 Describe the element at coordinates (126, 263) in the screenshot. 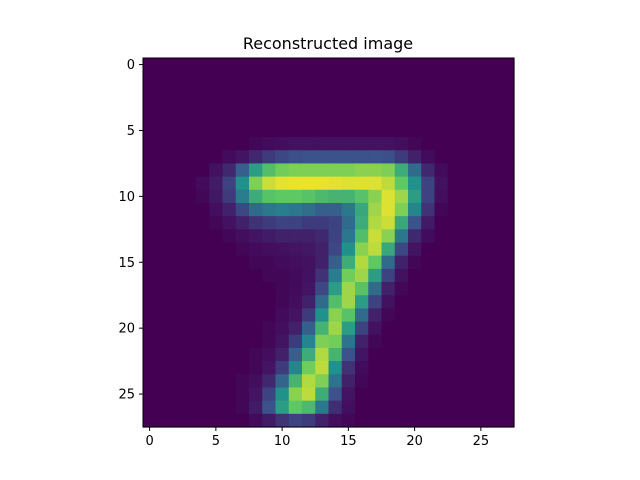

I see `y-tick-label: 15` at that location.